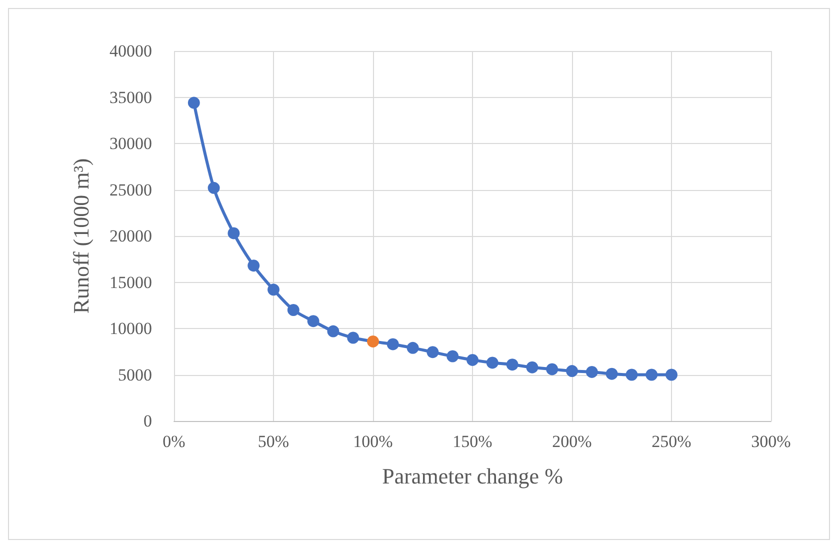 The width and height of the screenshot is (838, 546). I want to click on y-tick-label: 0, so click(148, 421).